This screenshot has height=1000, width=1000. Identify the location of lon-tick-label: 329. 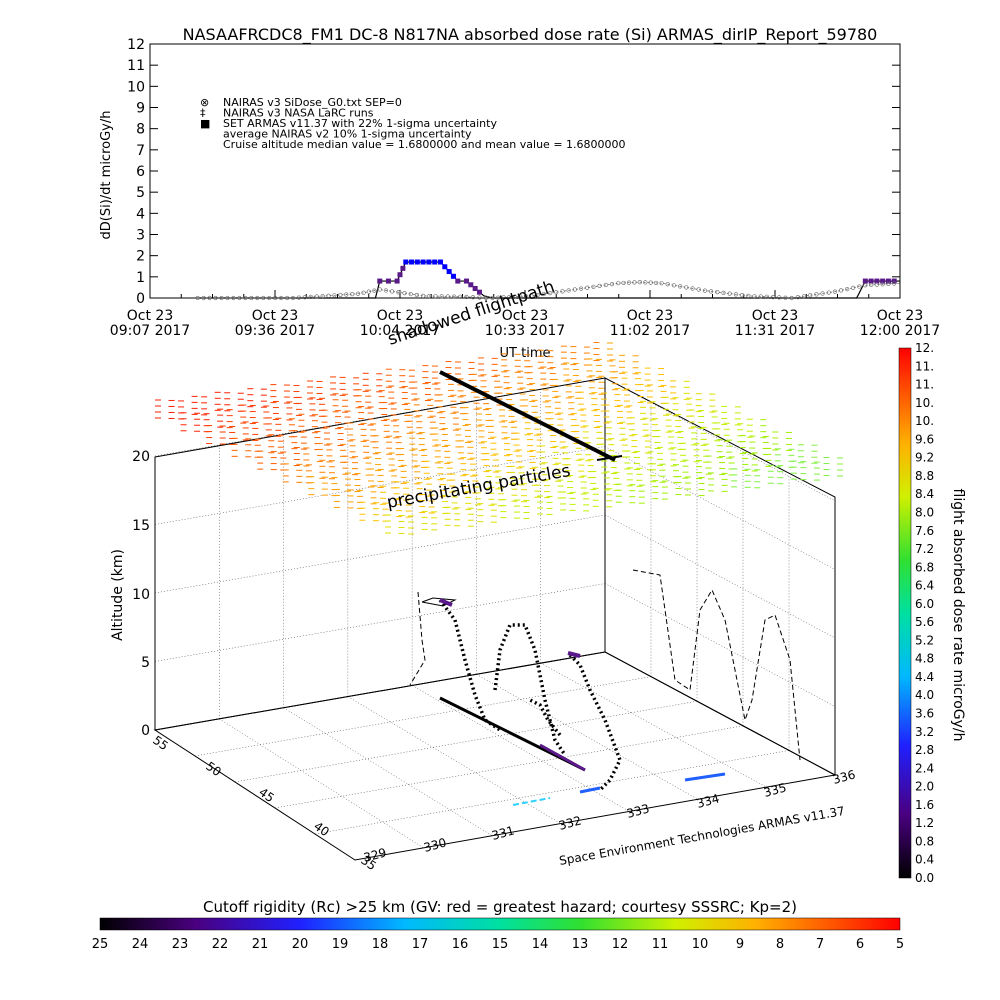
(375, 854).